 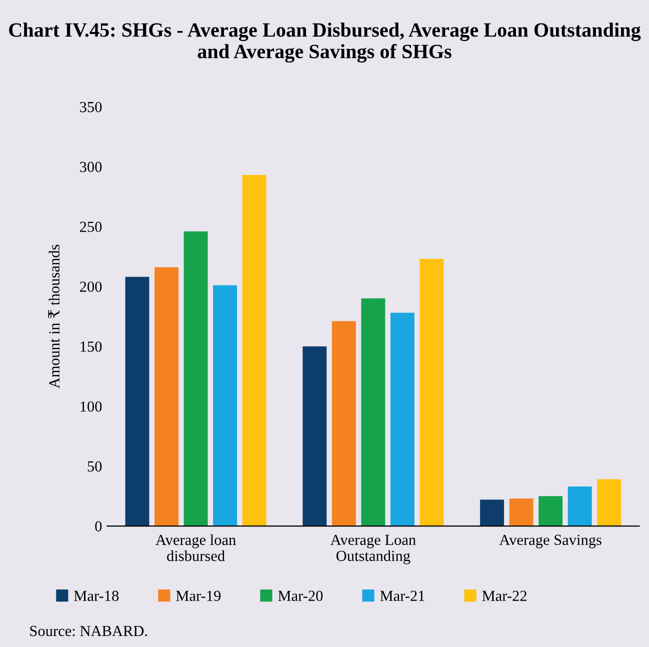 I want to click on y-tick-label: 0, so click(x=98, y=526).